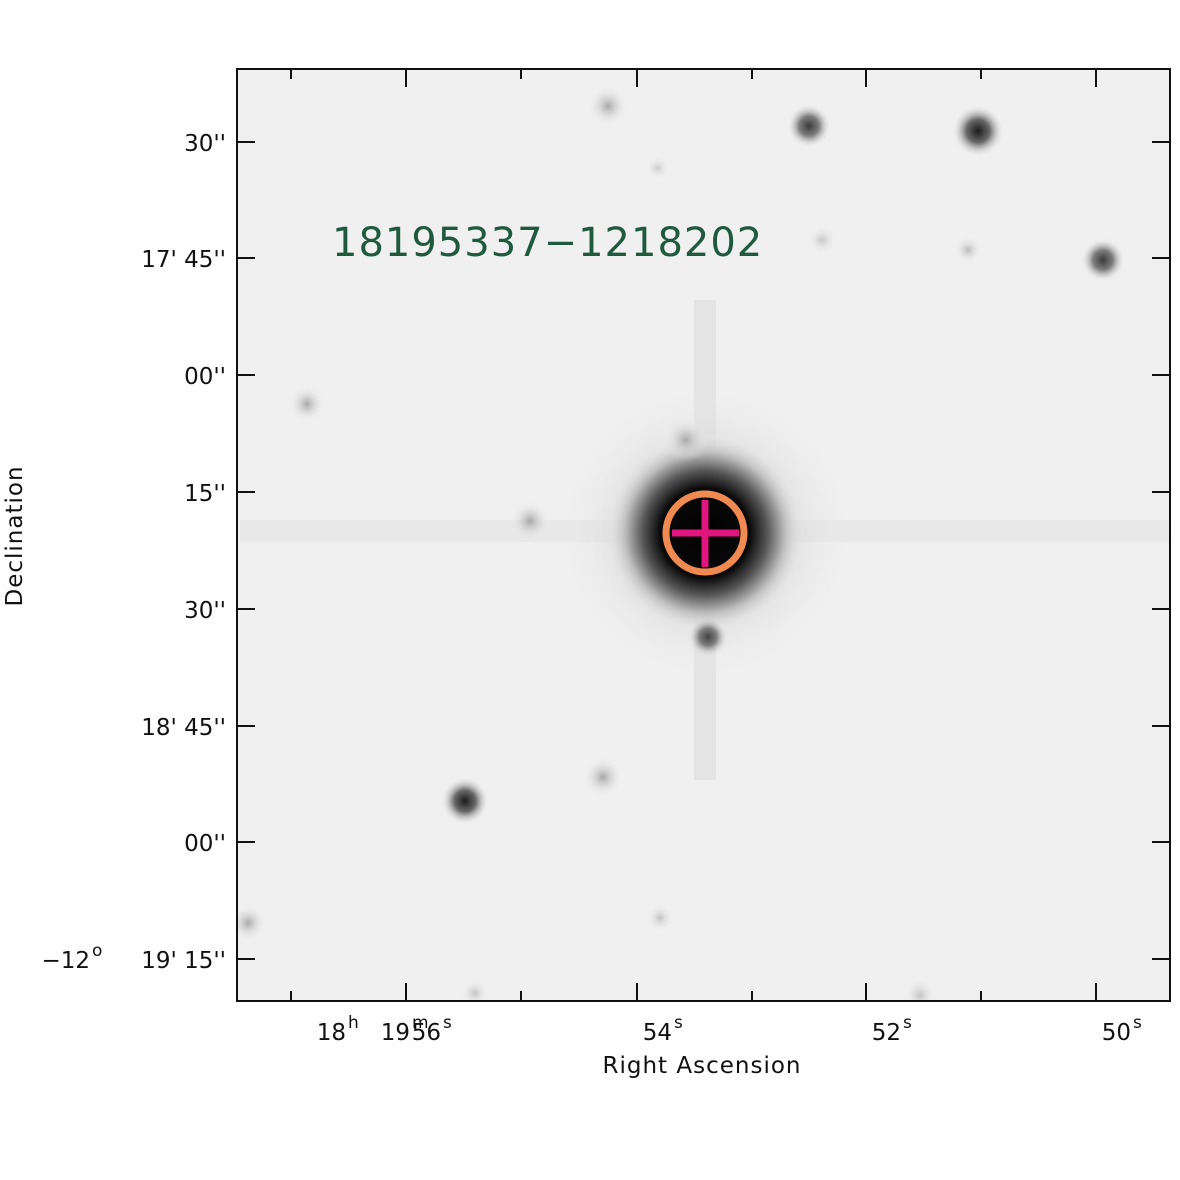 This screenshot has height=1180, width=1180. Describe the element at coordinates (395, 1033) in the screenshot. I see `x-tick-label-minutes: 19` at that location.